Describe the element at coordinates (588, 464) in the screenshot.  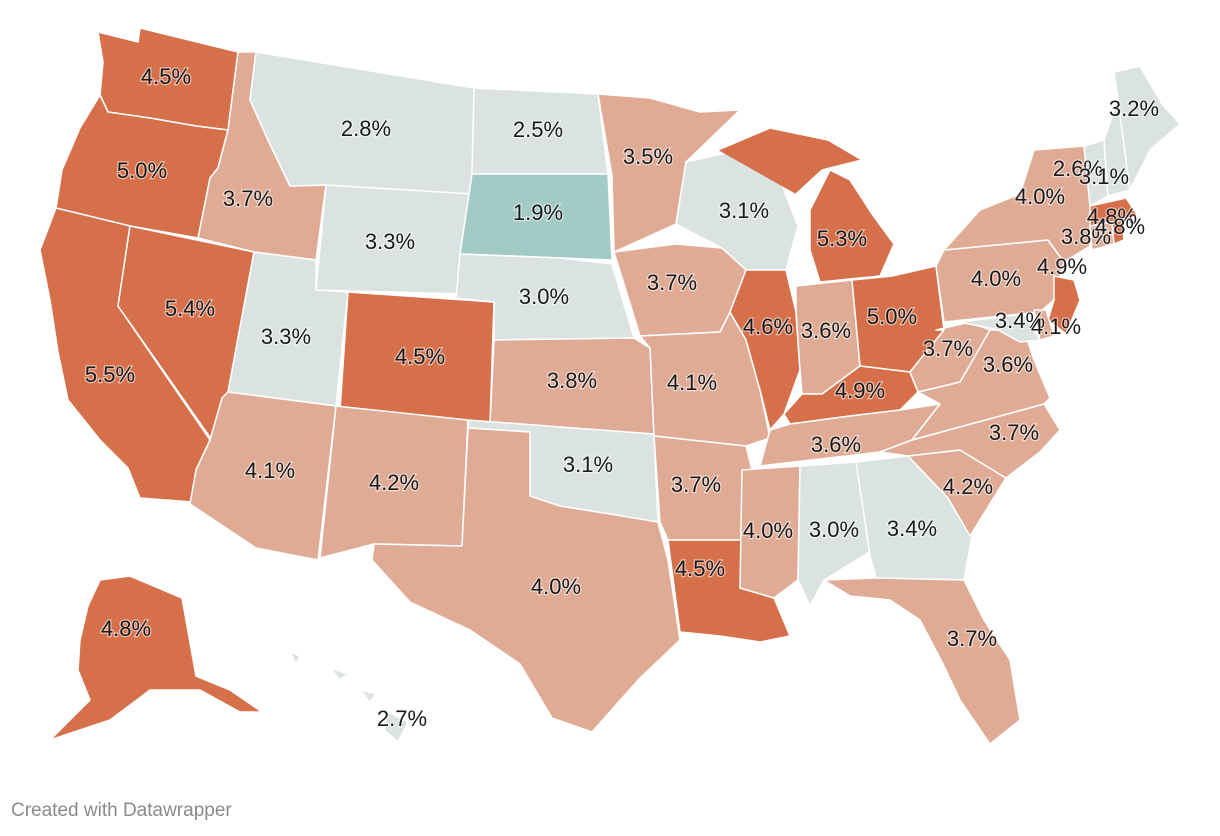
I see `state-label-ok: 3.1%` at that location.